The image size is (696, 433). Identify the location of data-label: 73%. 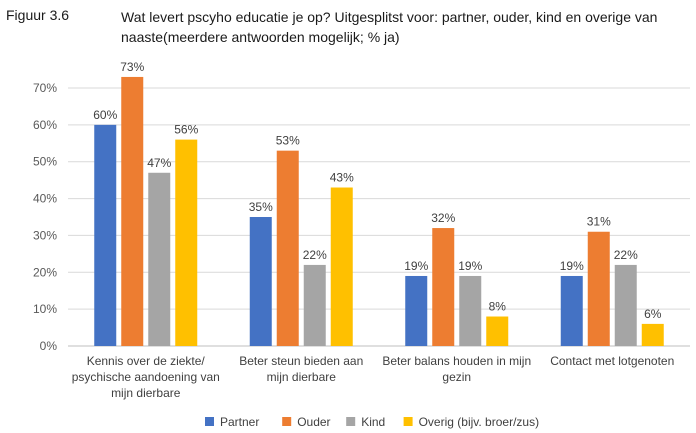
(132, 67).